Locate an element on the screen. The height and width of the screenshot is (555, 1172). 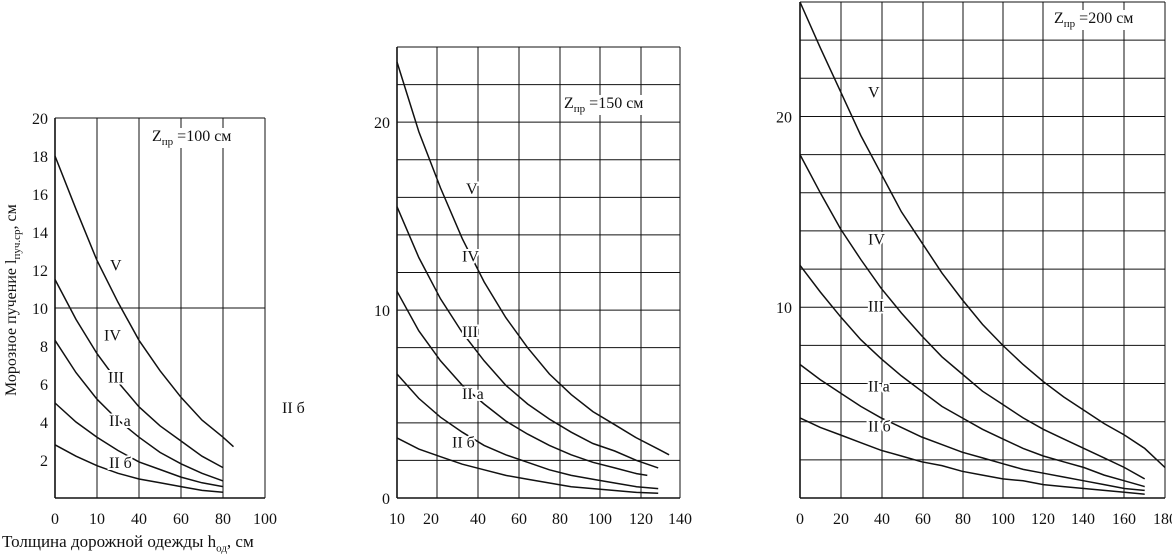
y-tick-label: 14 is located at coordinates (40, 233).